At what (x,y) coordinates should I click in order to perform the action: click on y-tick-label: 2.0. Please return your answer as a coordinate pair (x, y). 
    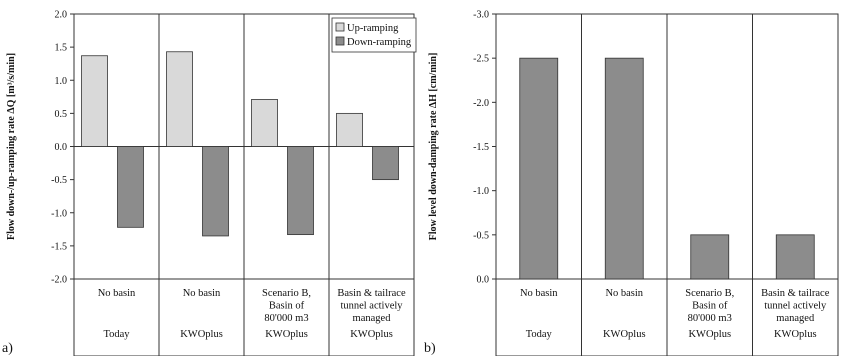
    Looking at the image, I should click on (61, 15).